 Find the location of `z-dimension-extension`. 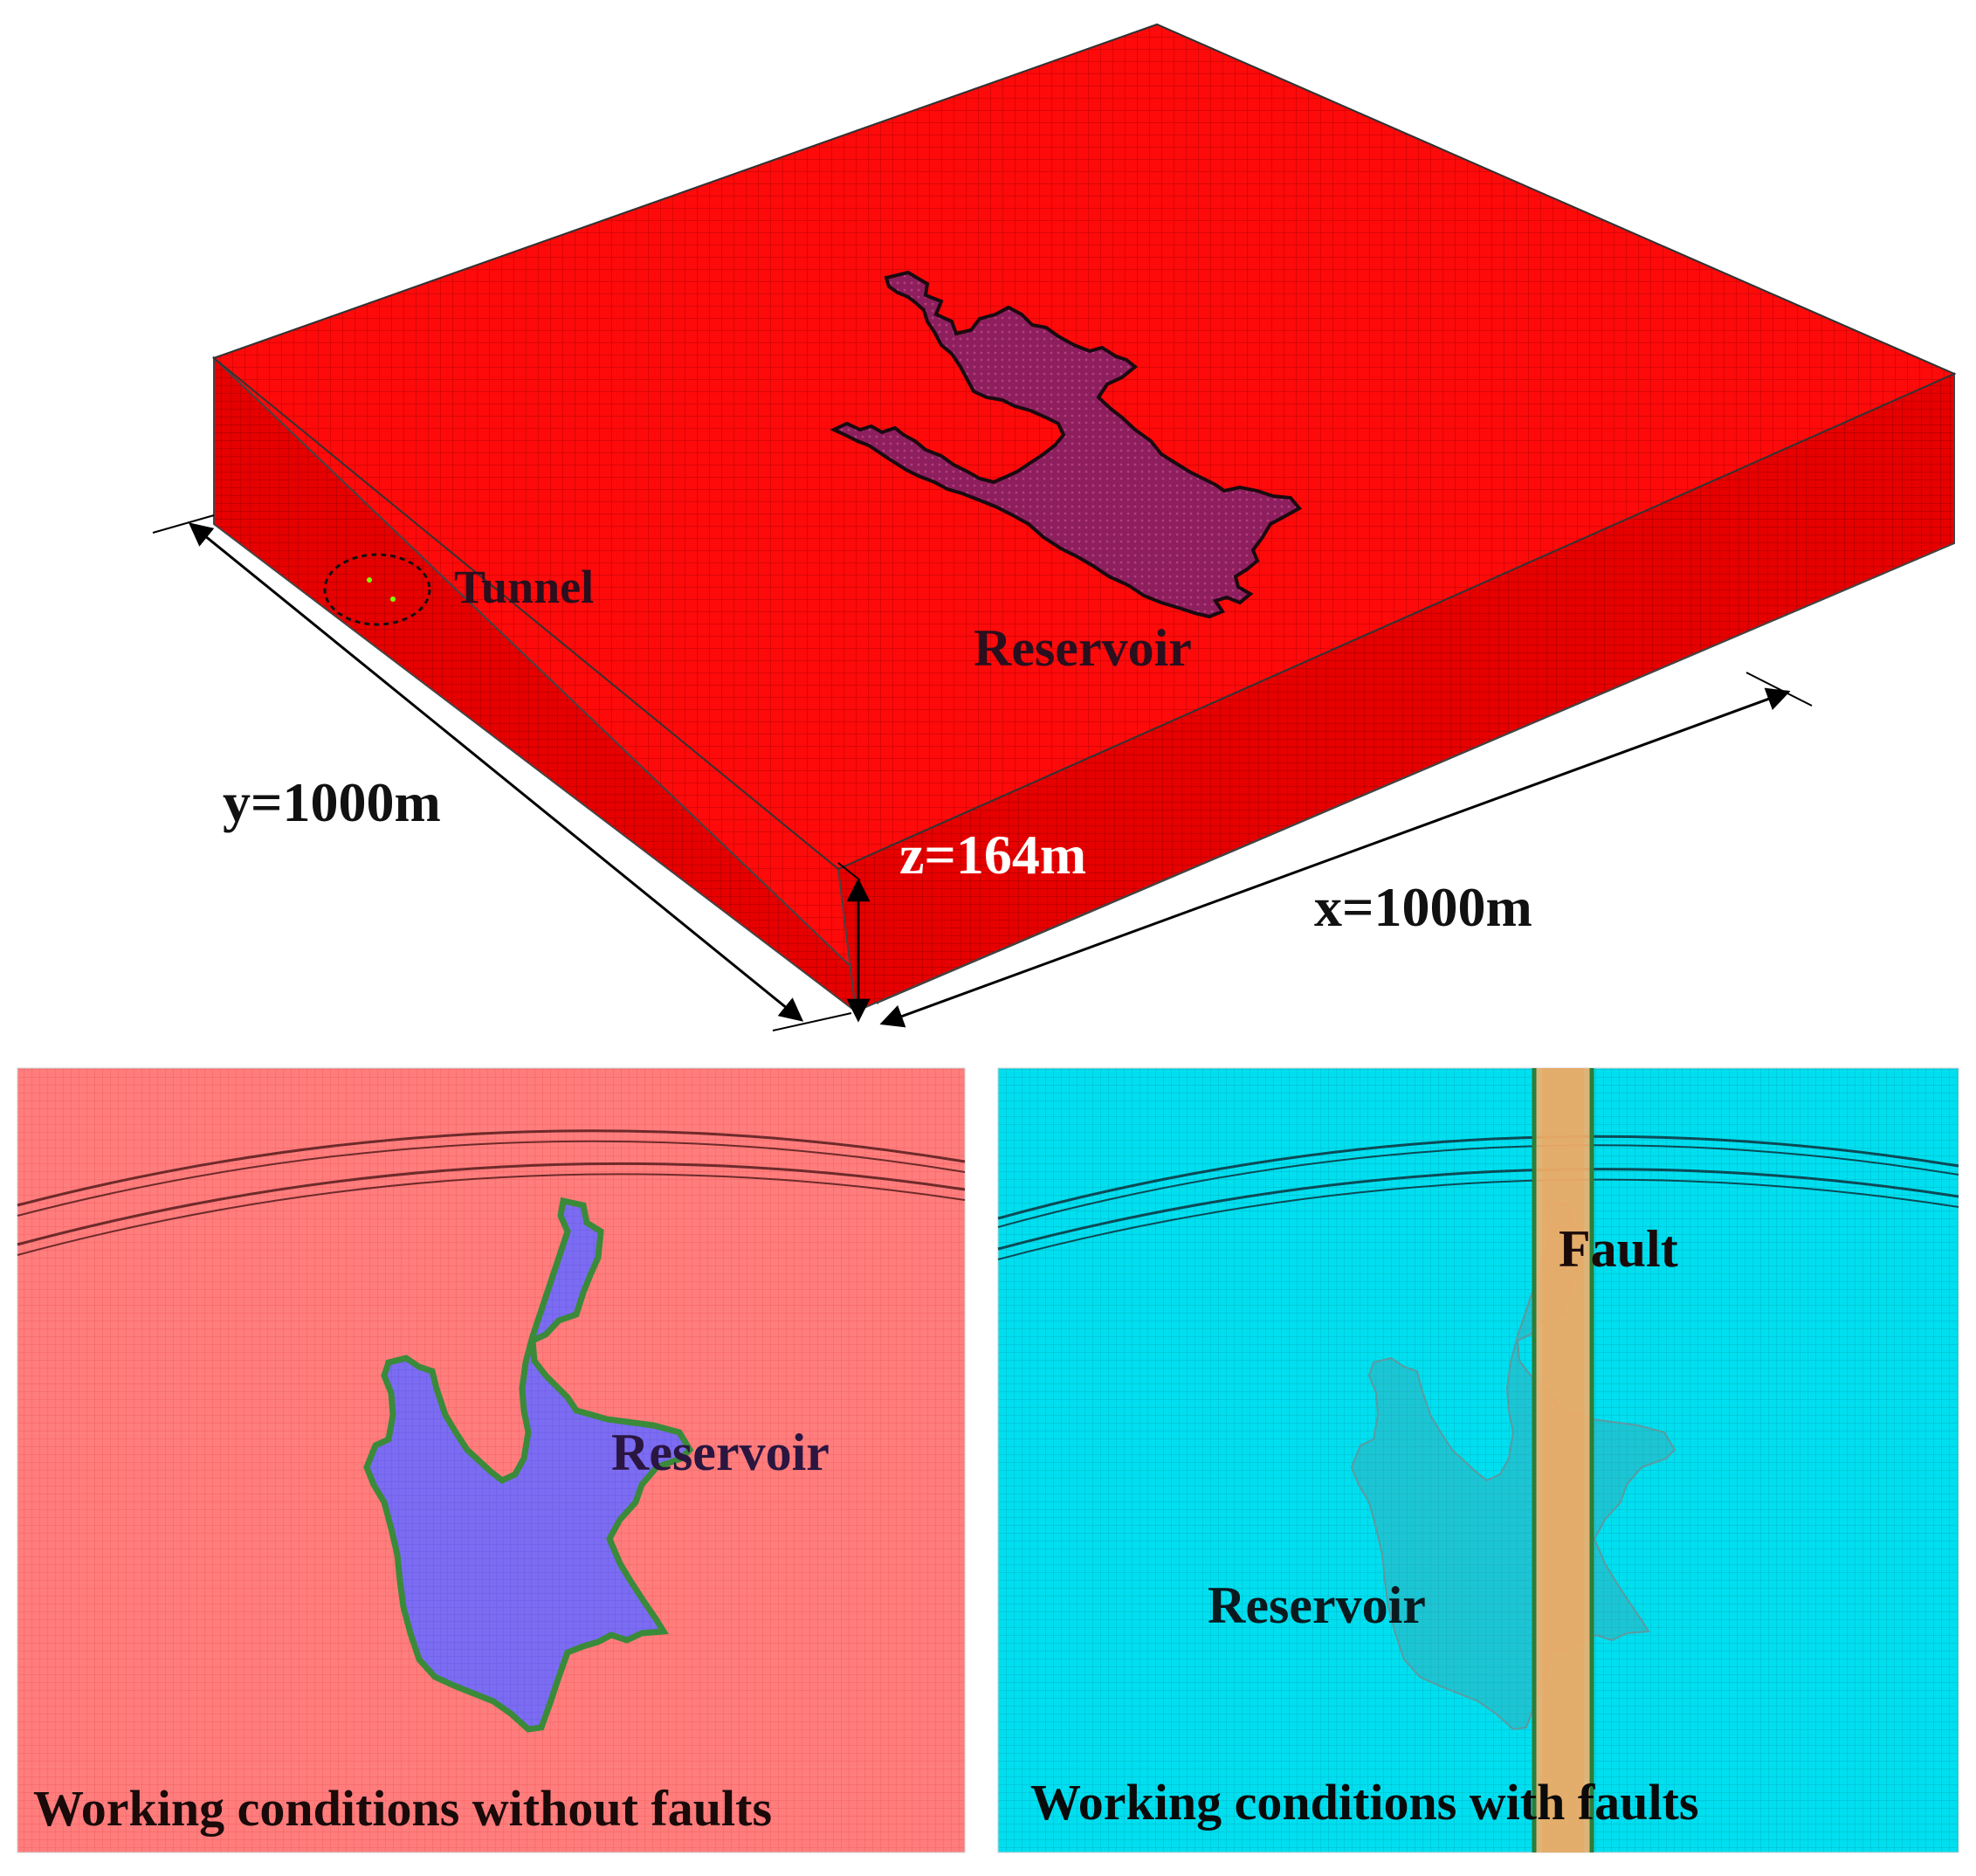

z-dimension-extension is located at coordinates (849, 872).